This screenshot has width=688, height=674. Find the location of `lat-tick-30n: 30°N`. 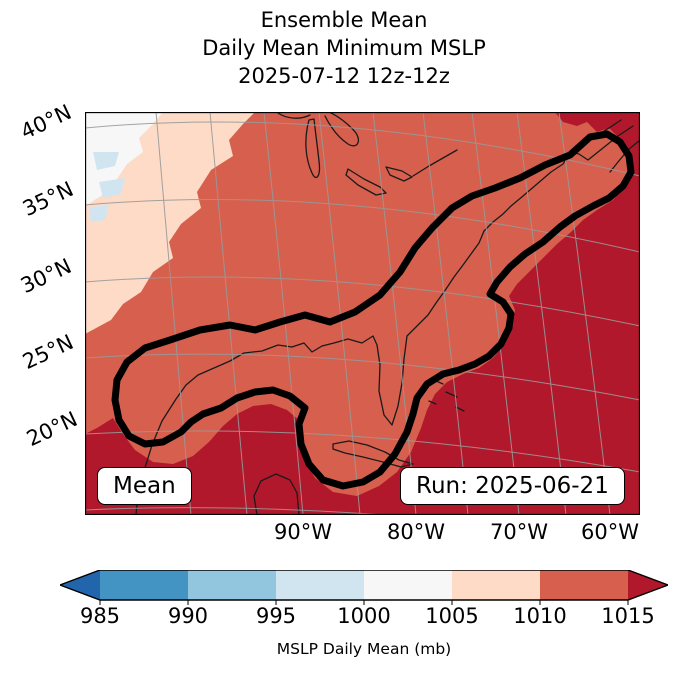

lat-tick-30n: 30°N is located at coordinates (46, 276).